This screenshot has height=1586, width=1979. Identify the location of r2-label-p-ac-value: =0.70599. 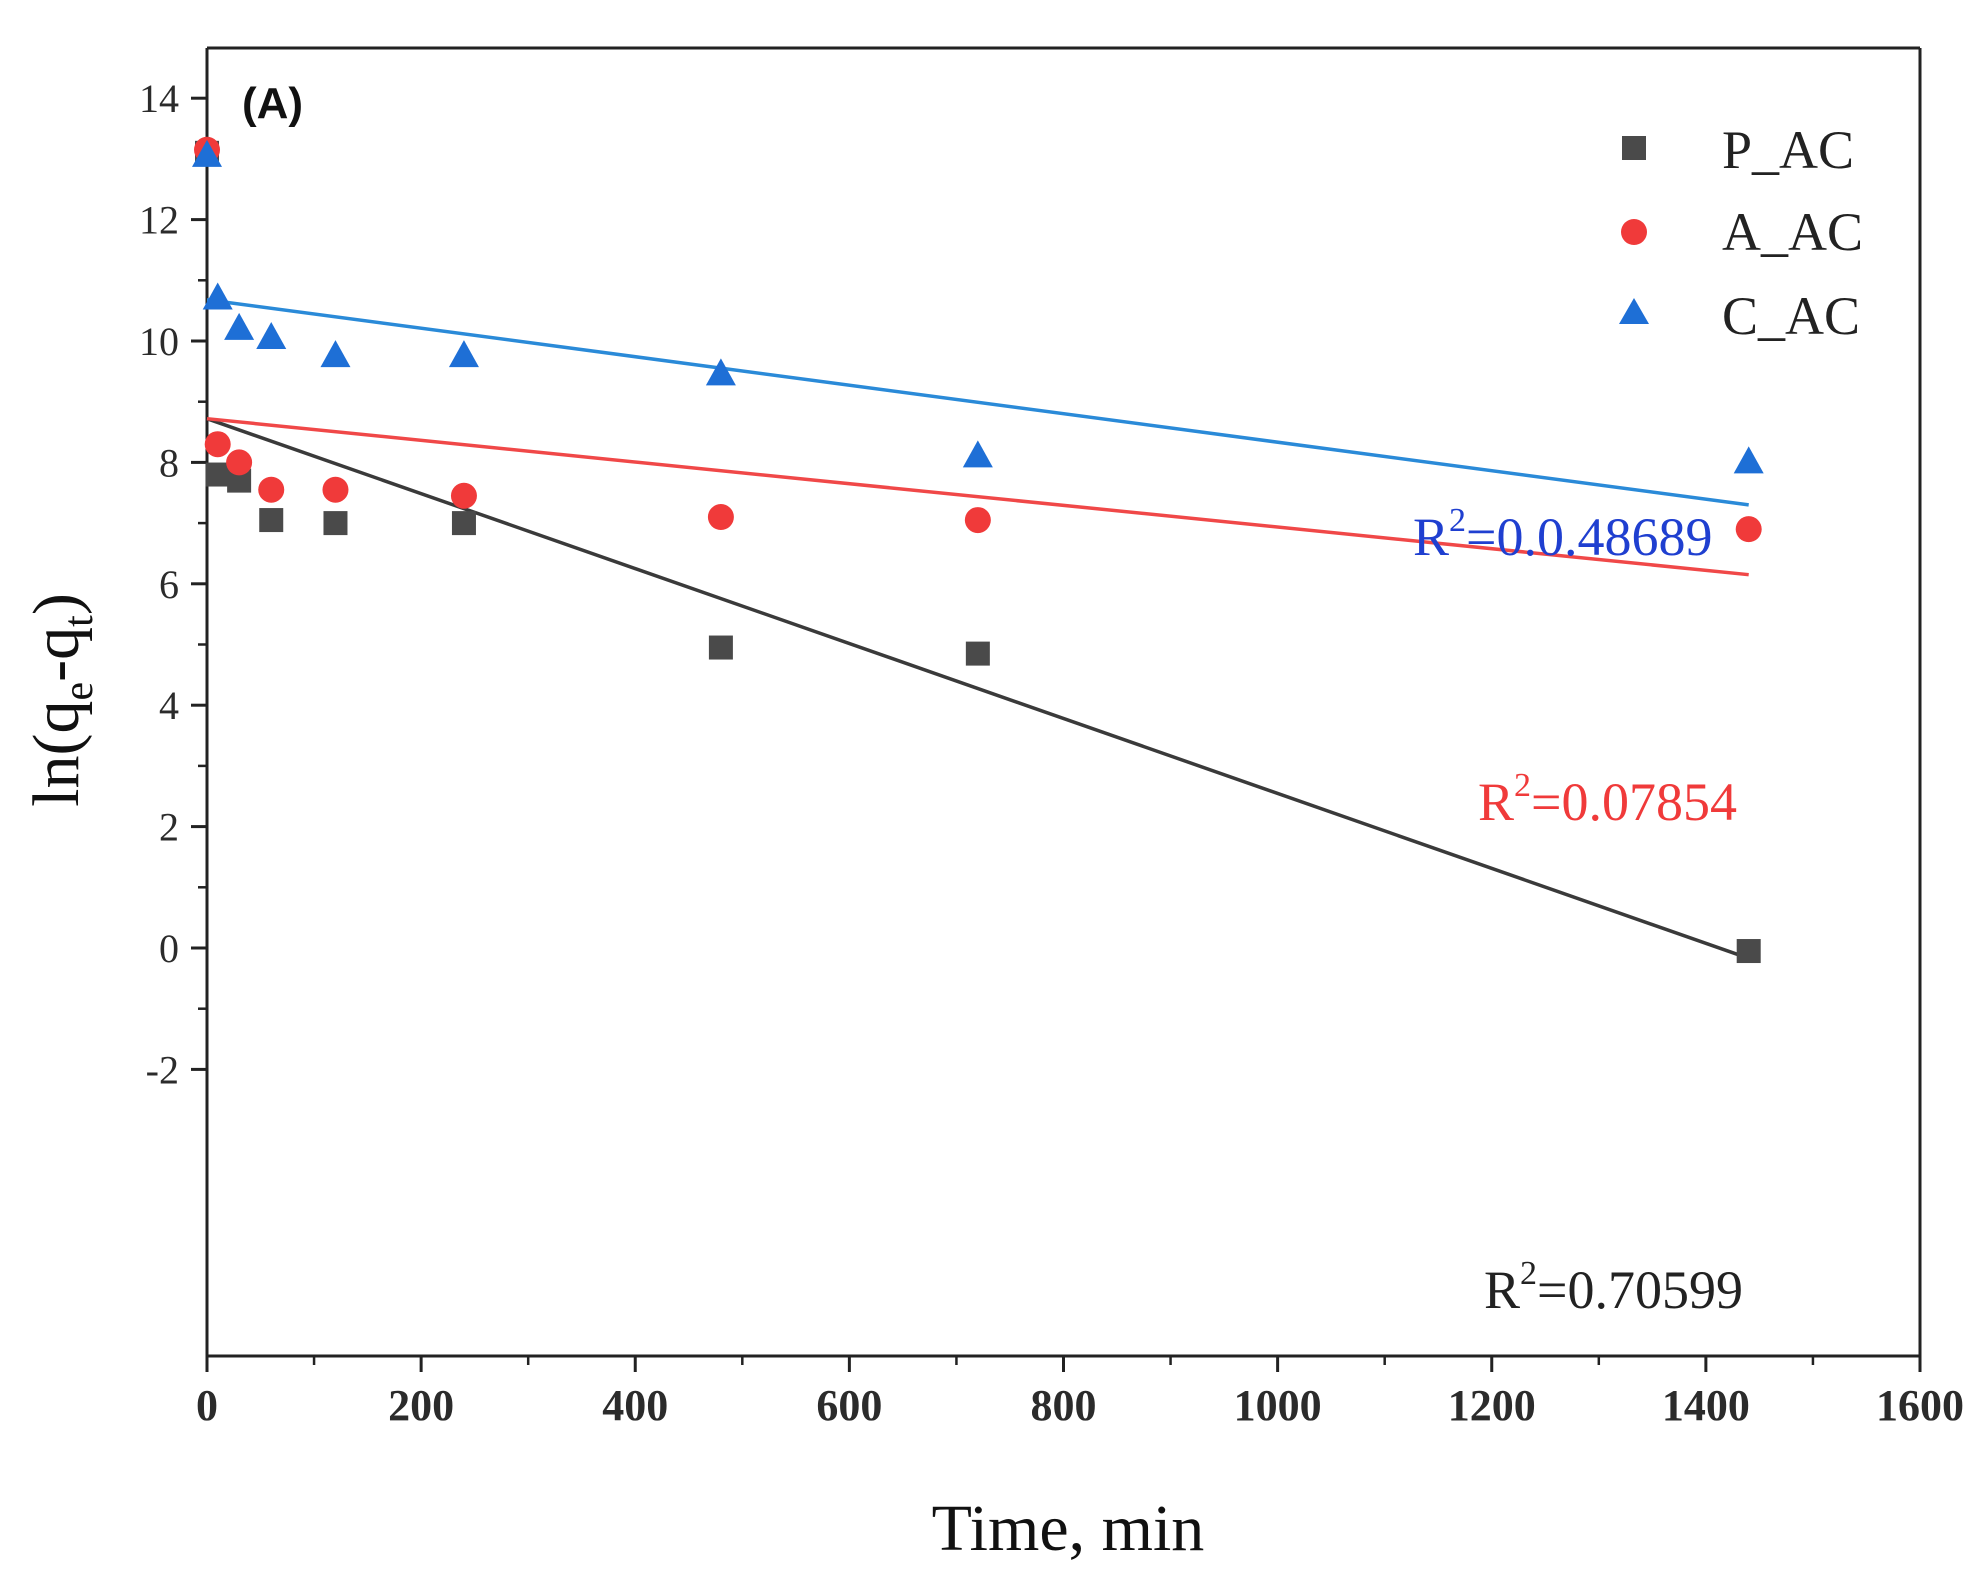
(1640, 1290).